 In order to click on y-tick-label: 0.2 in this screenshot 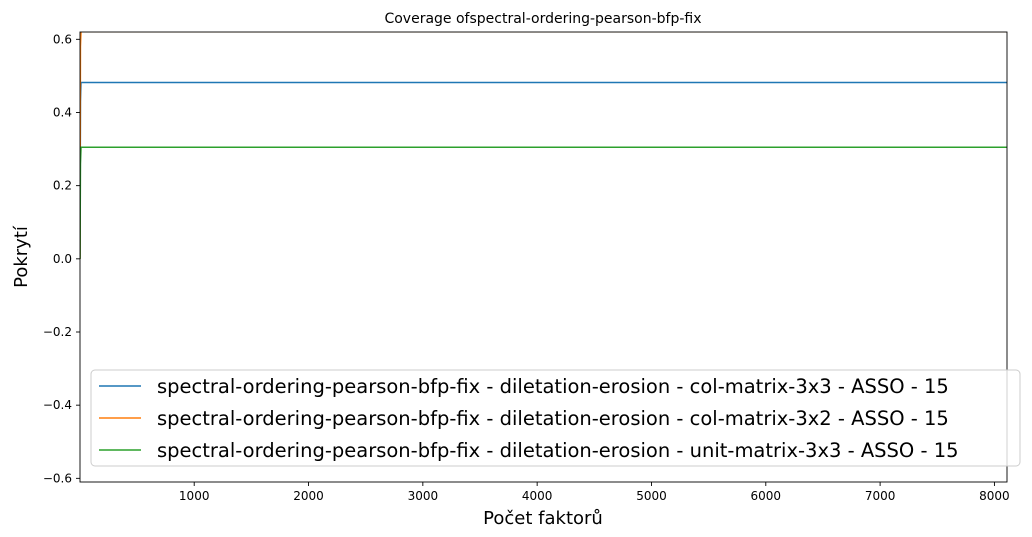, I will do `click(62, 186)`.